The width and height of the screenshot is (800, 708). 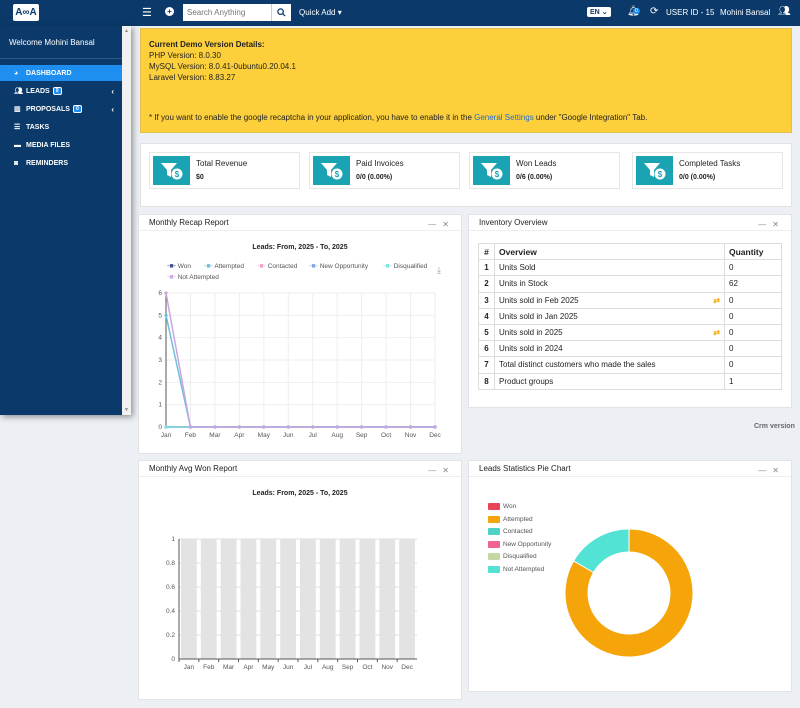 I want to click on scroll-down-icon: ▼, so click(x=126, y=410).